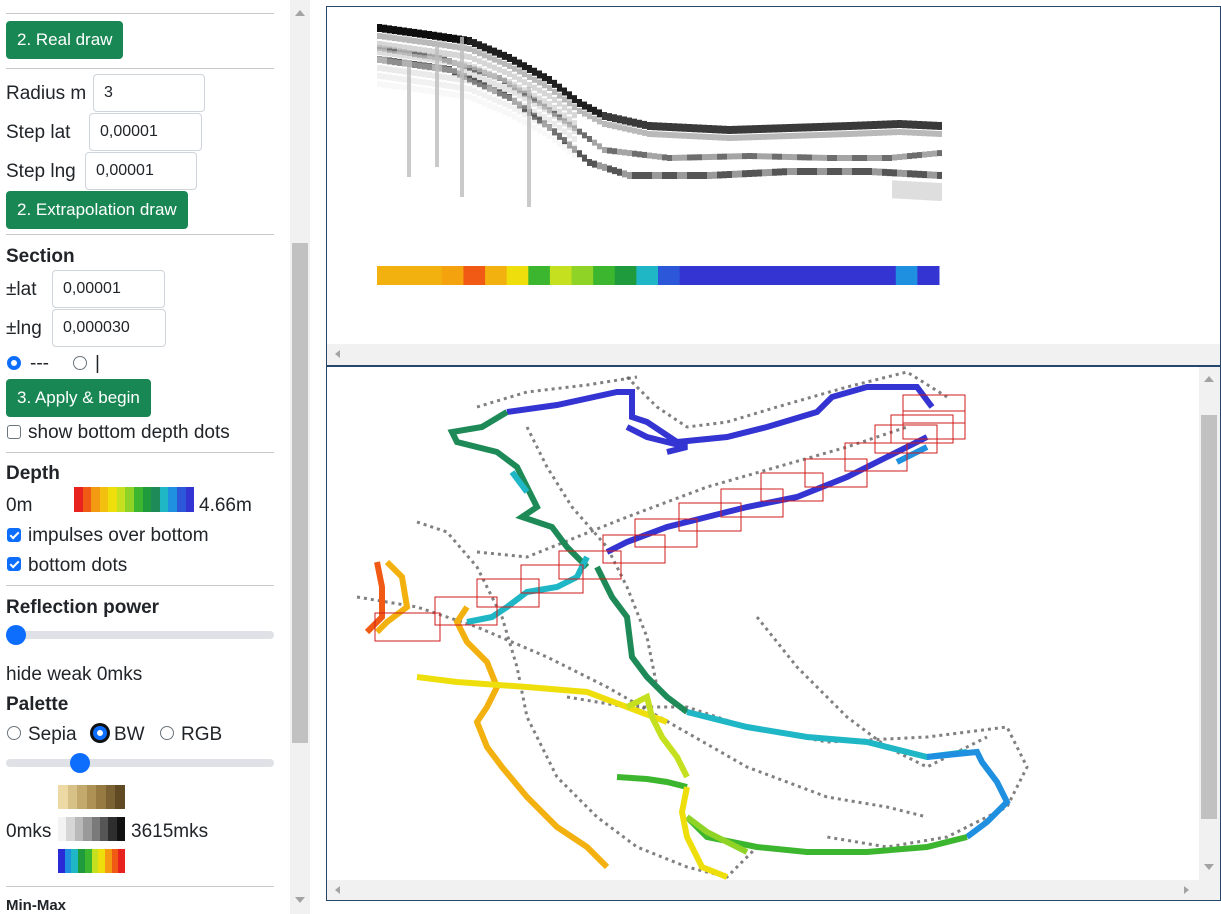 The width and height of the screenshot is (1221, 914). What do you see at coordinates (14, 363) in the screenshot?
I see `orientation-horizontal-radio` at bounding box center [14, 363].